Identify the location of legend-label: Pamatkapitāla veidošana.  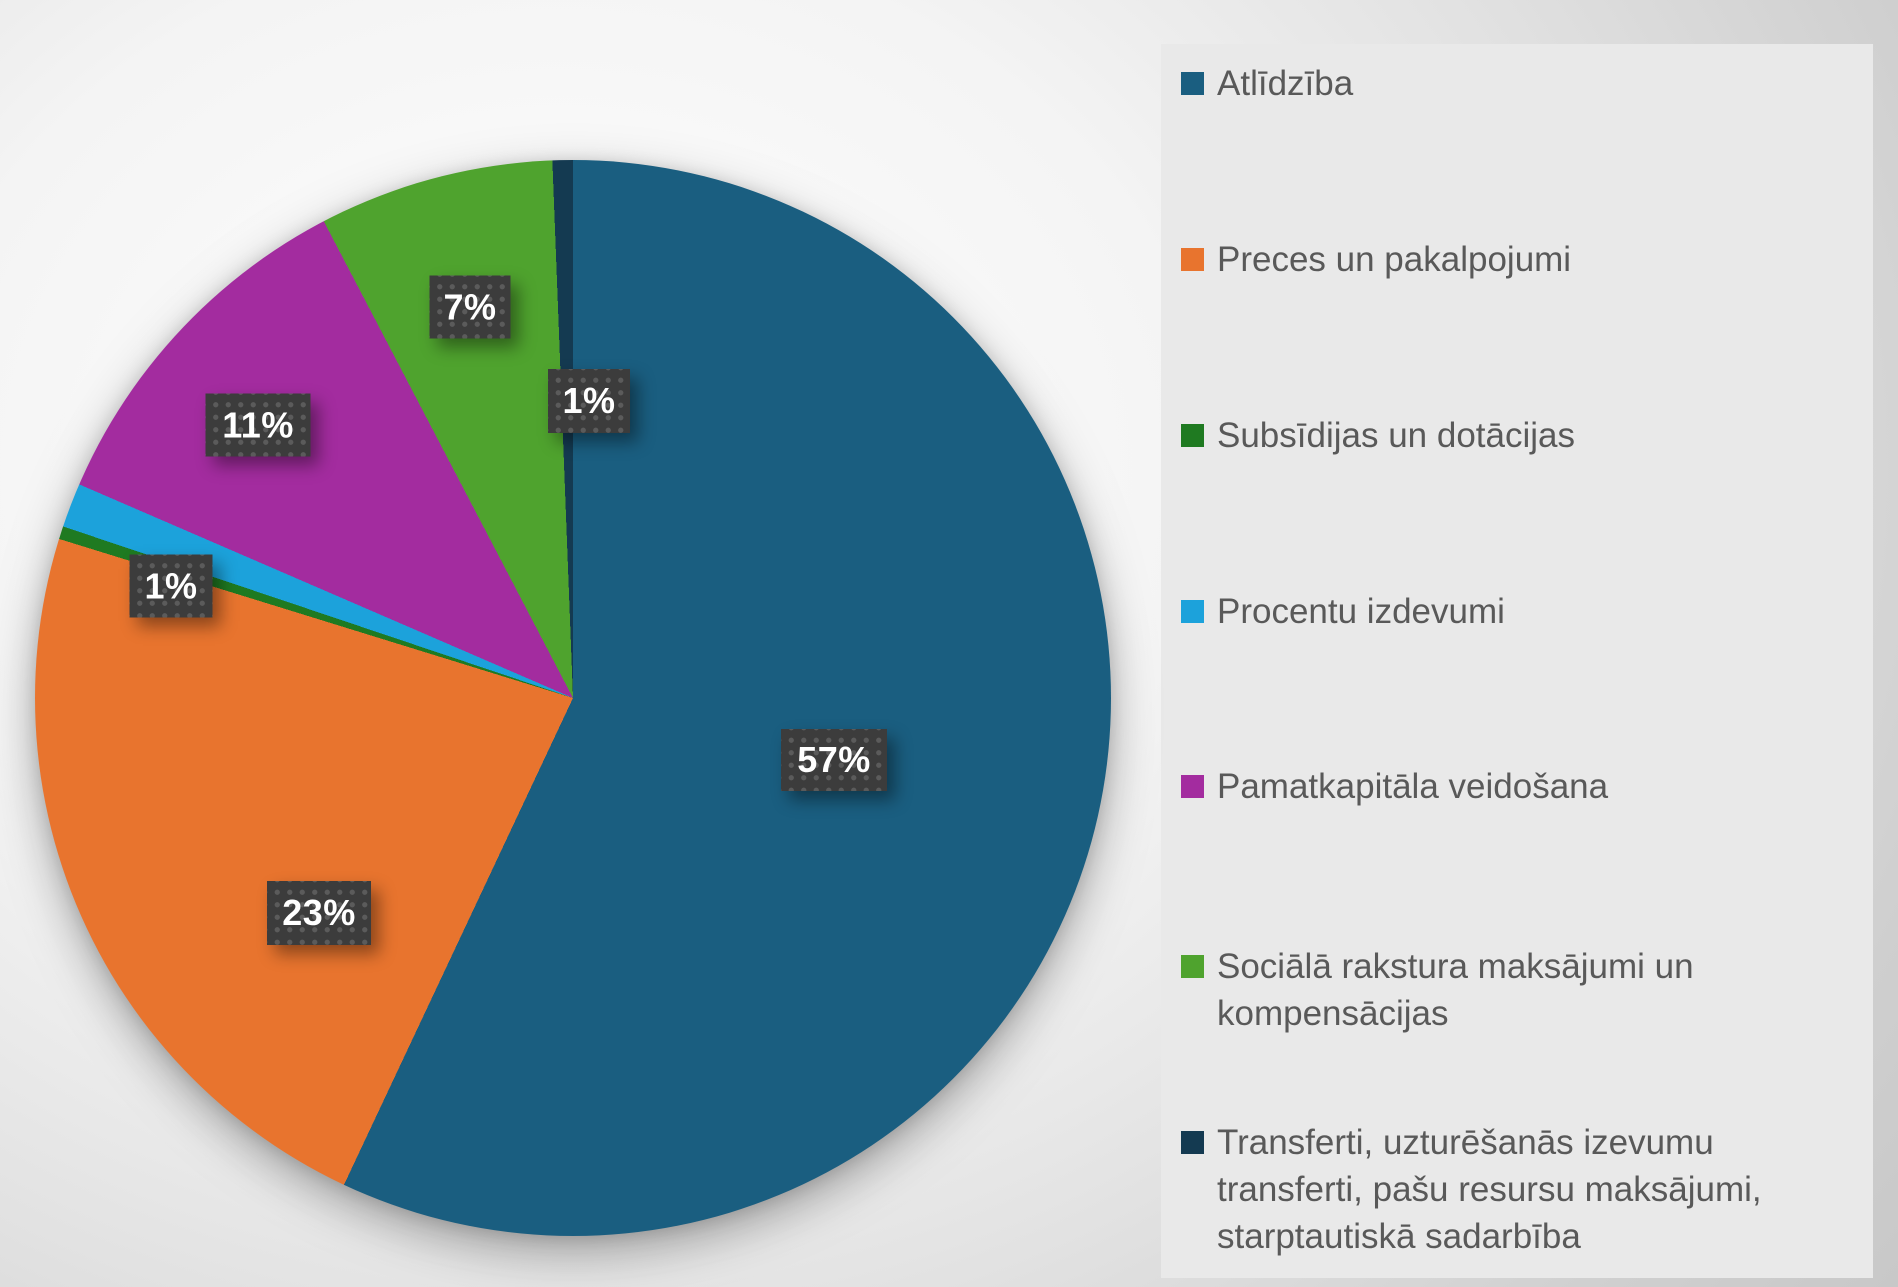
(1412, 786).